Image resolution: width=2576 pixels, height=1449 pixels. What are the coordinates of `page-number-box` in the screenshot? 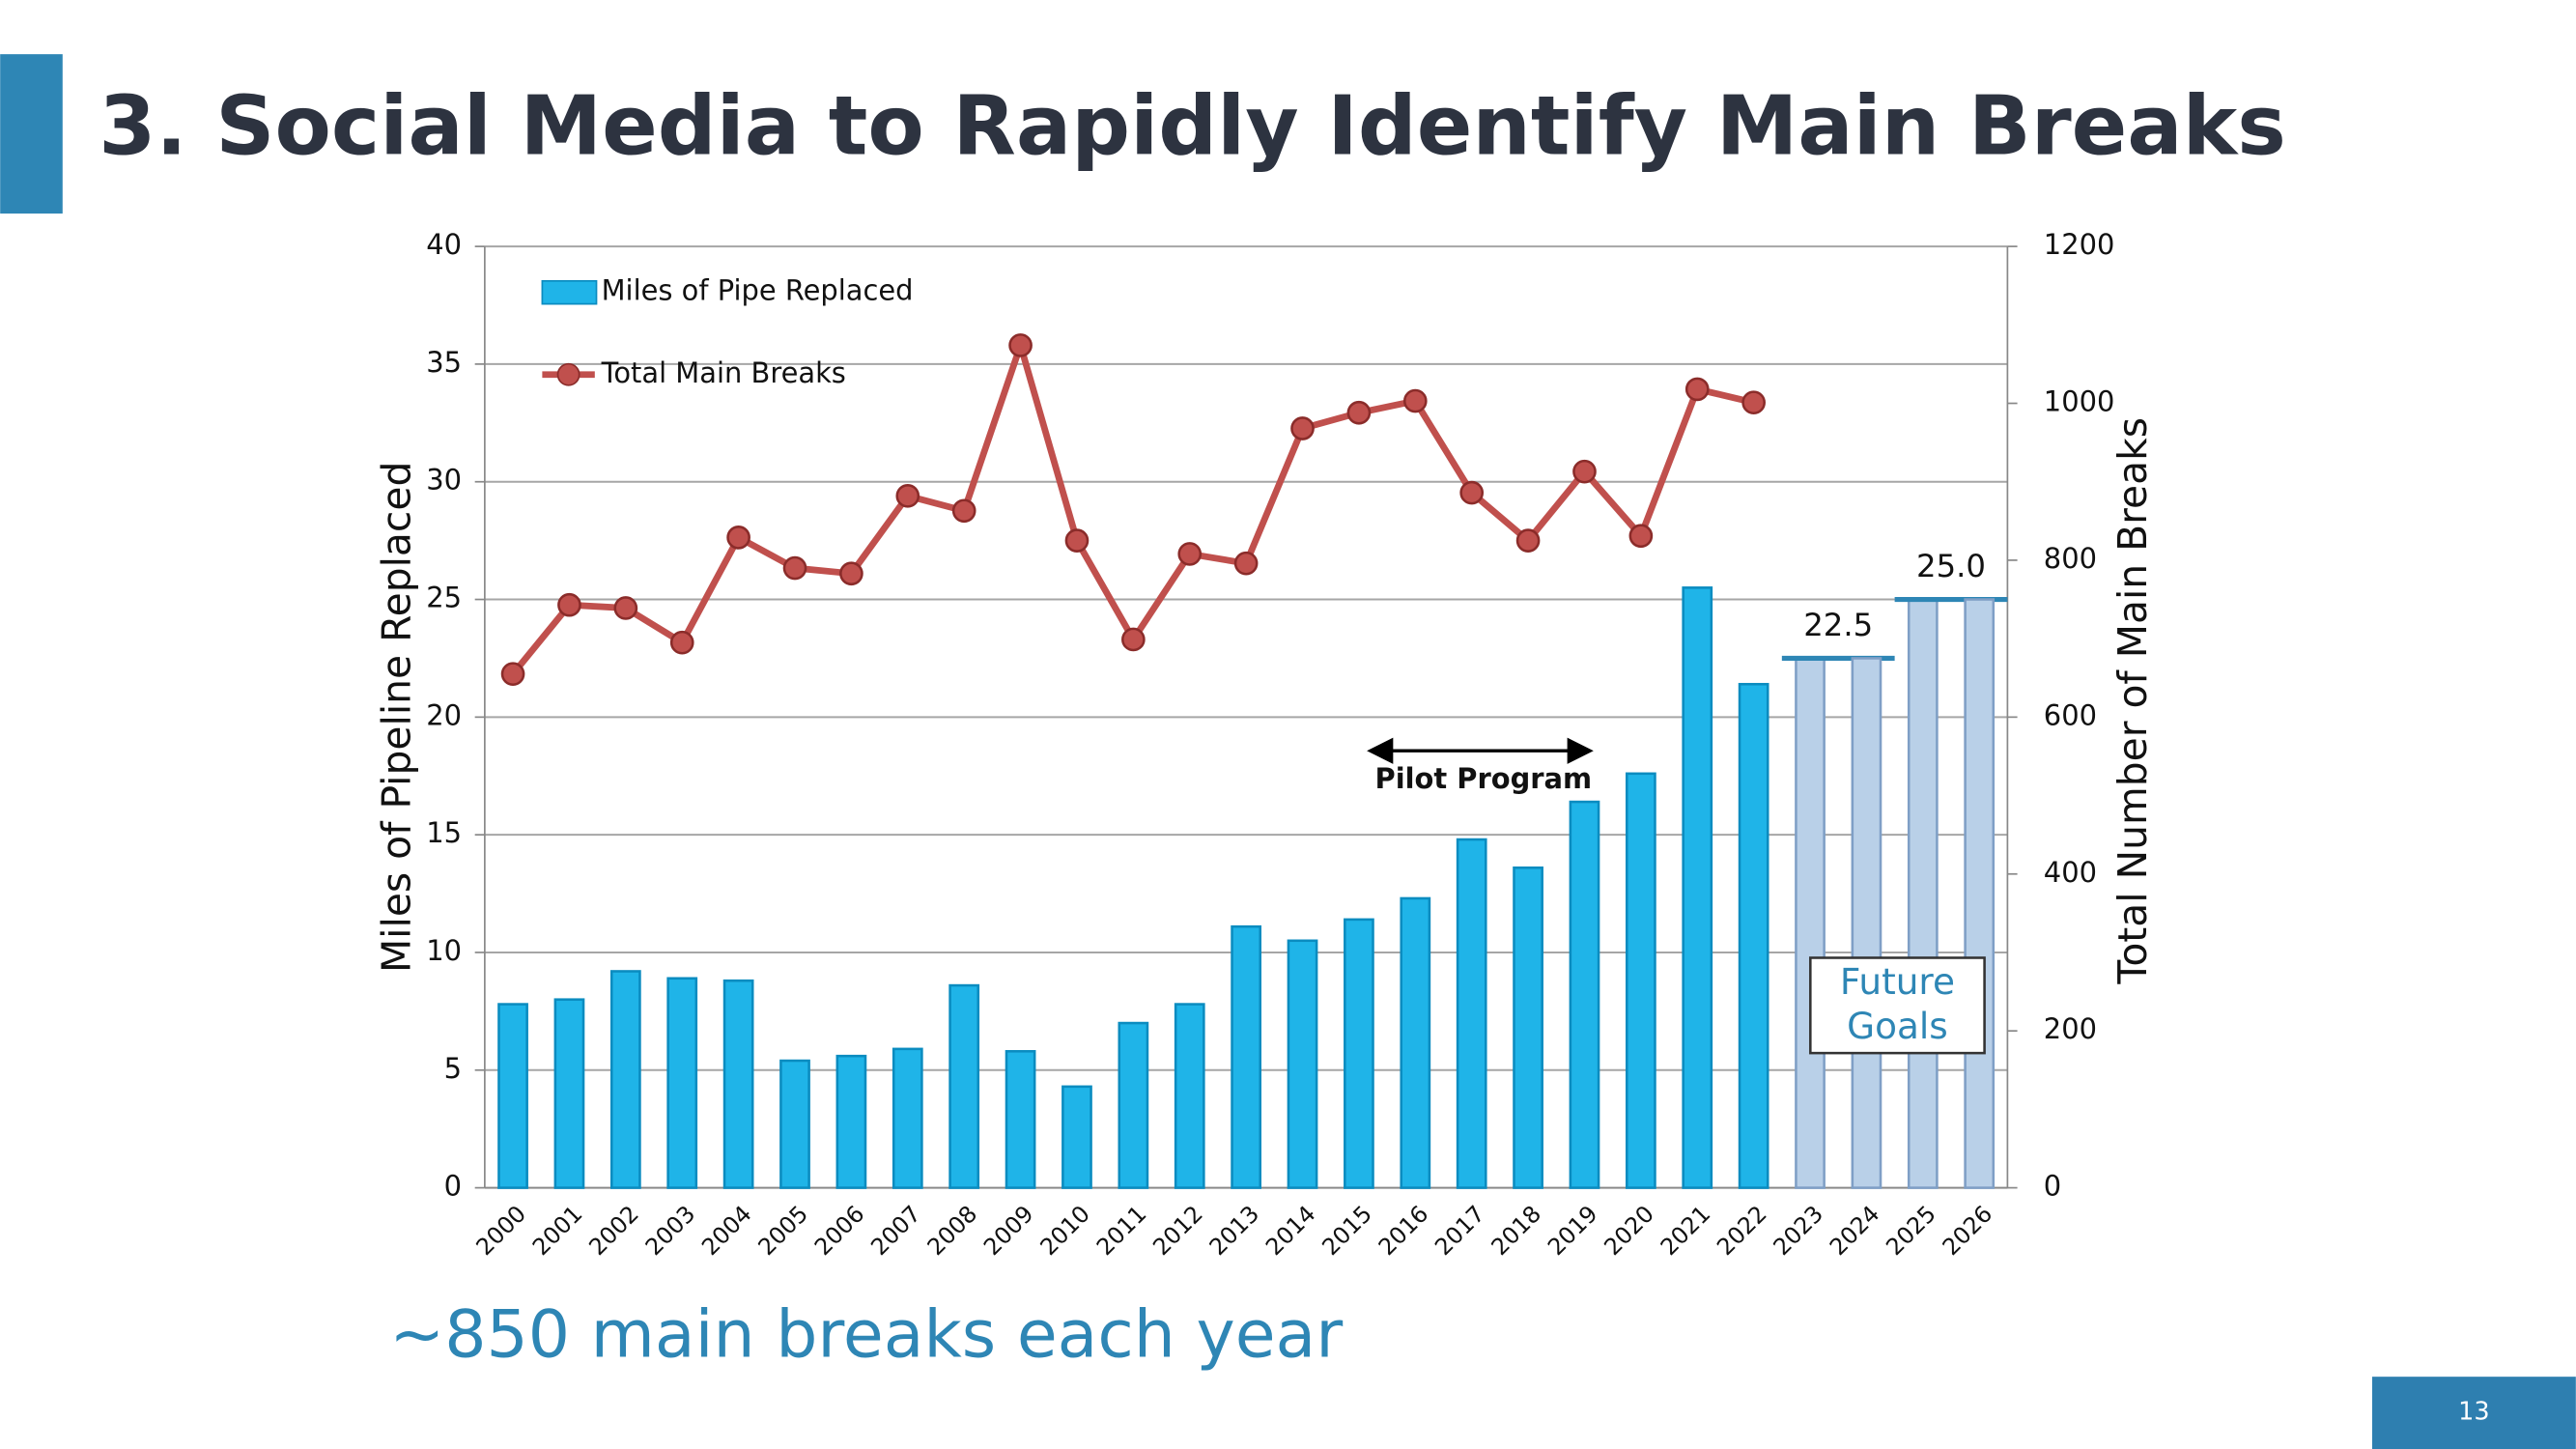 It's located at (2473, 1413).